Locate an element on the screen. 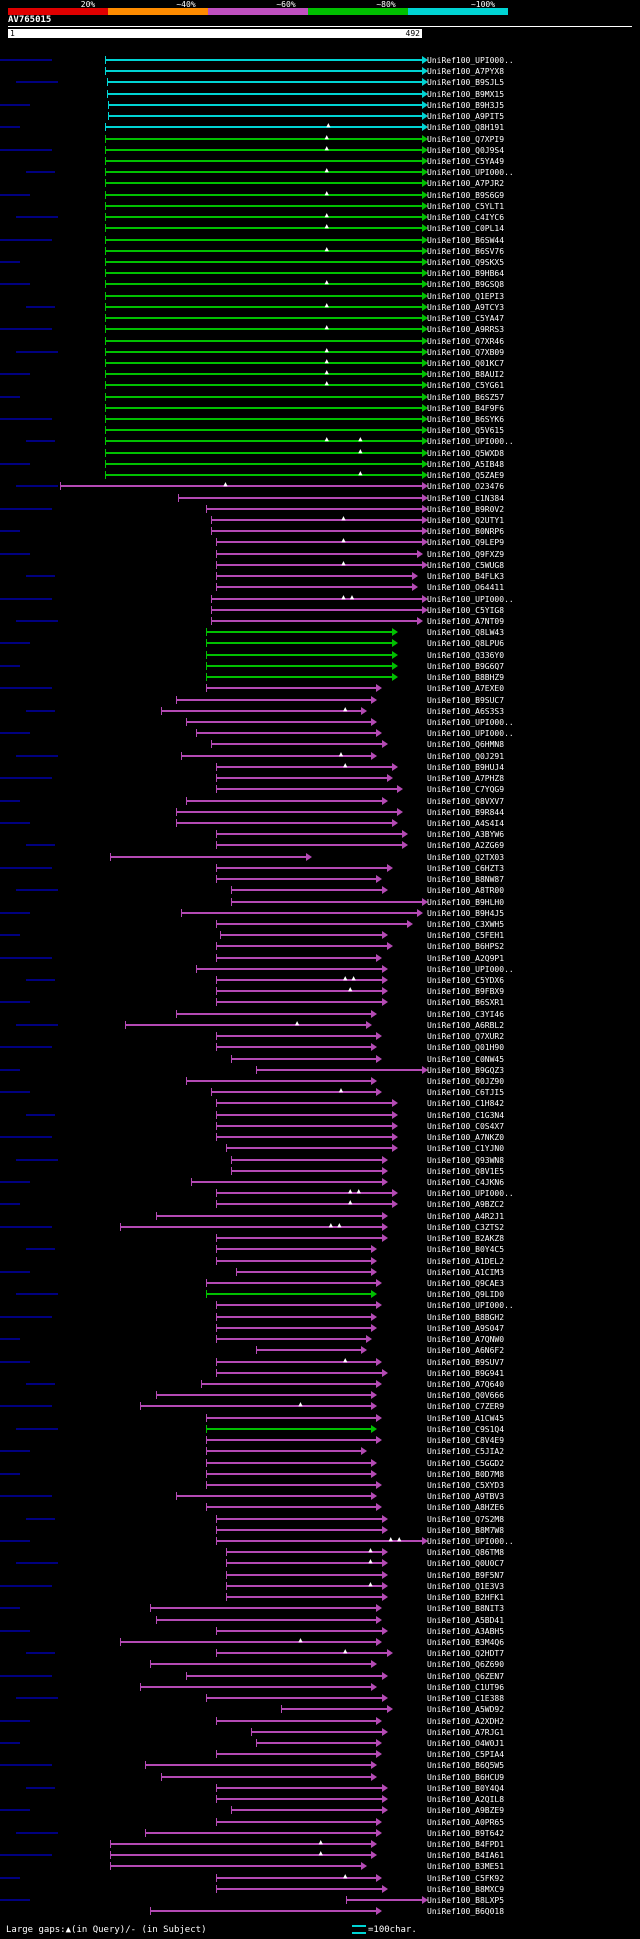 Image resolution: width=640 pixels, height=1939 pixels. hit-label: UniRef100_C1E388 is located at coordinates (466, 1699).